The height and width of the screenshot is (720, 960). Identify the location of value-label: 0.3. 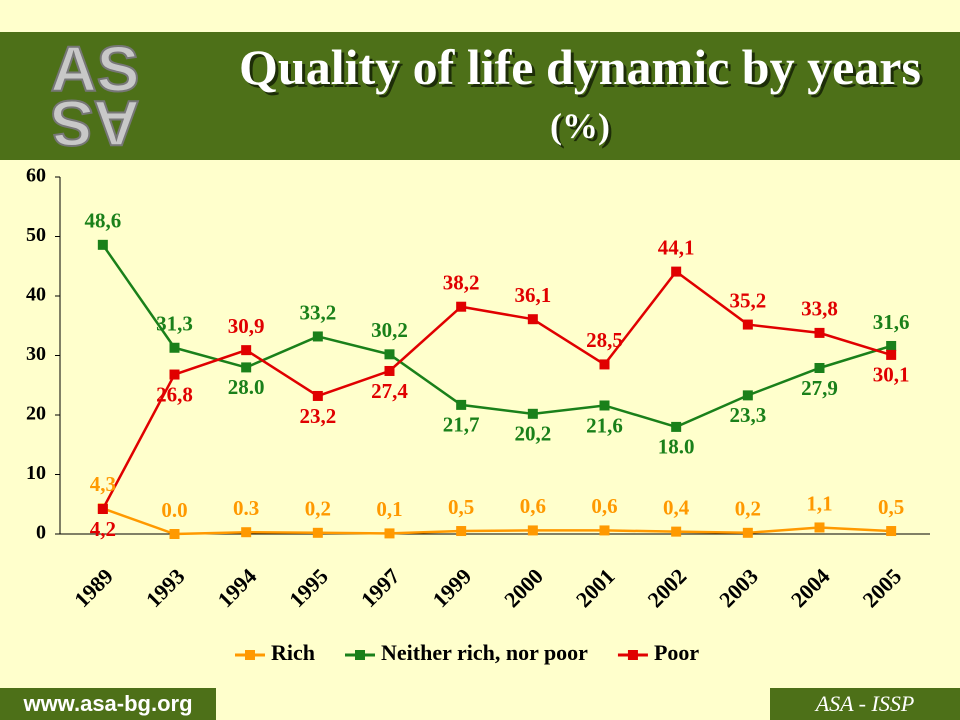
(246, 508).